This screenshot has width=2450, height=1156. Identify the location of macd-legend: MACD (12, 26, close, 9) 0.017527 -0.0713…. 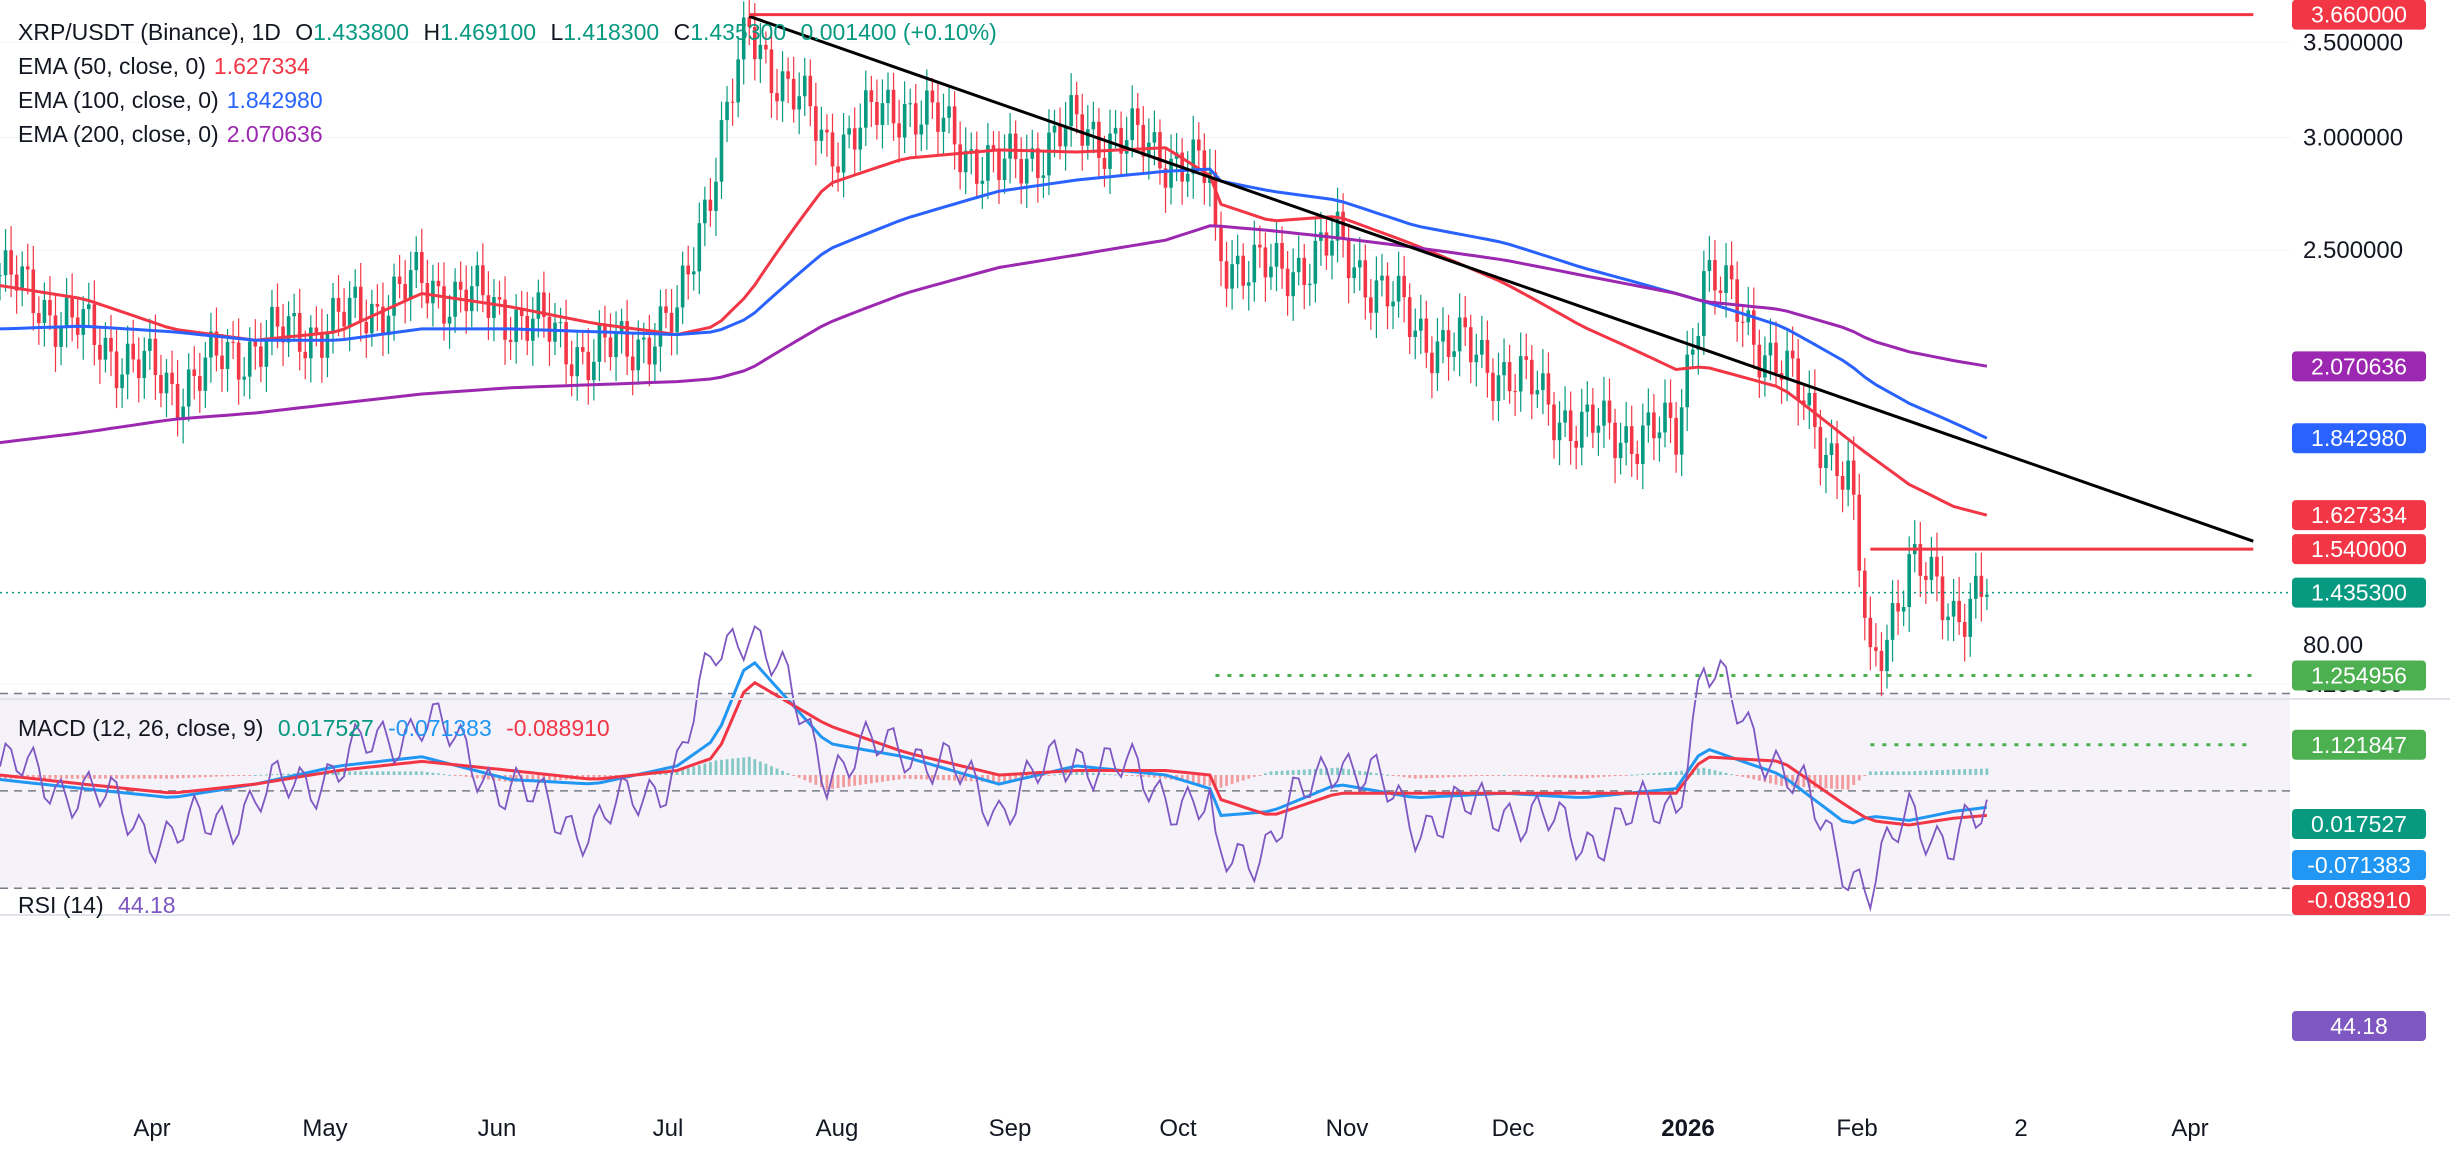
(318, 728).